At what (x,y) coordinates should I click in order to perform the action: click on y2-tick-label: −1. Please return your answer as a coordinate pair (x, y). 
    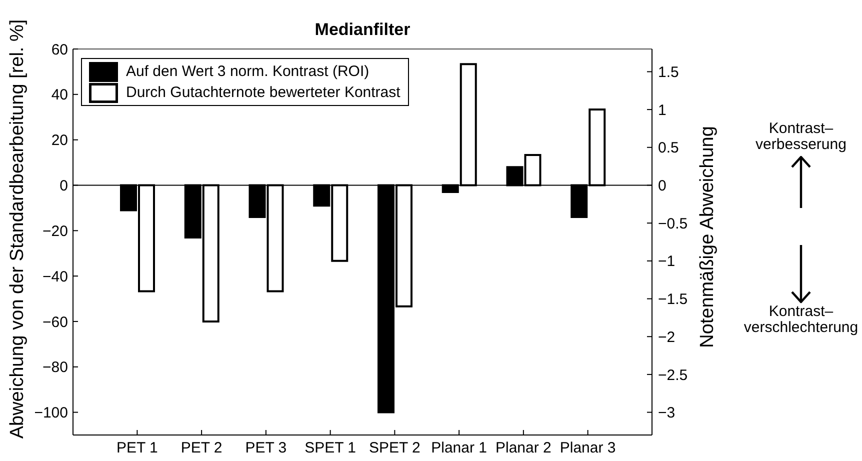
    Looking at the image, I should click on (667, 261).